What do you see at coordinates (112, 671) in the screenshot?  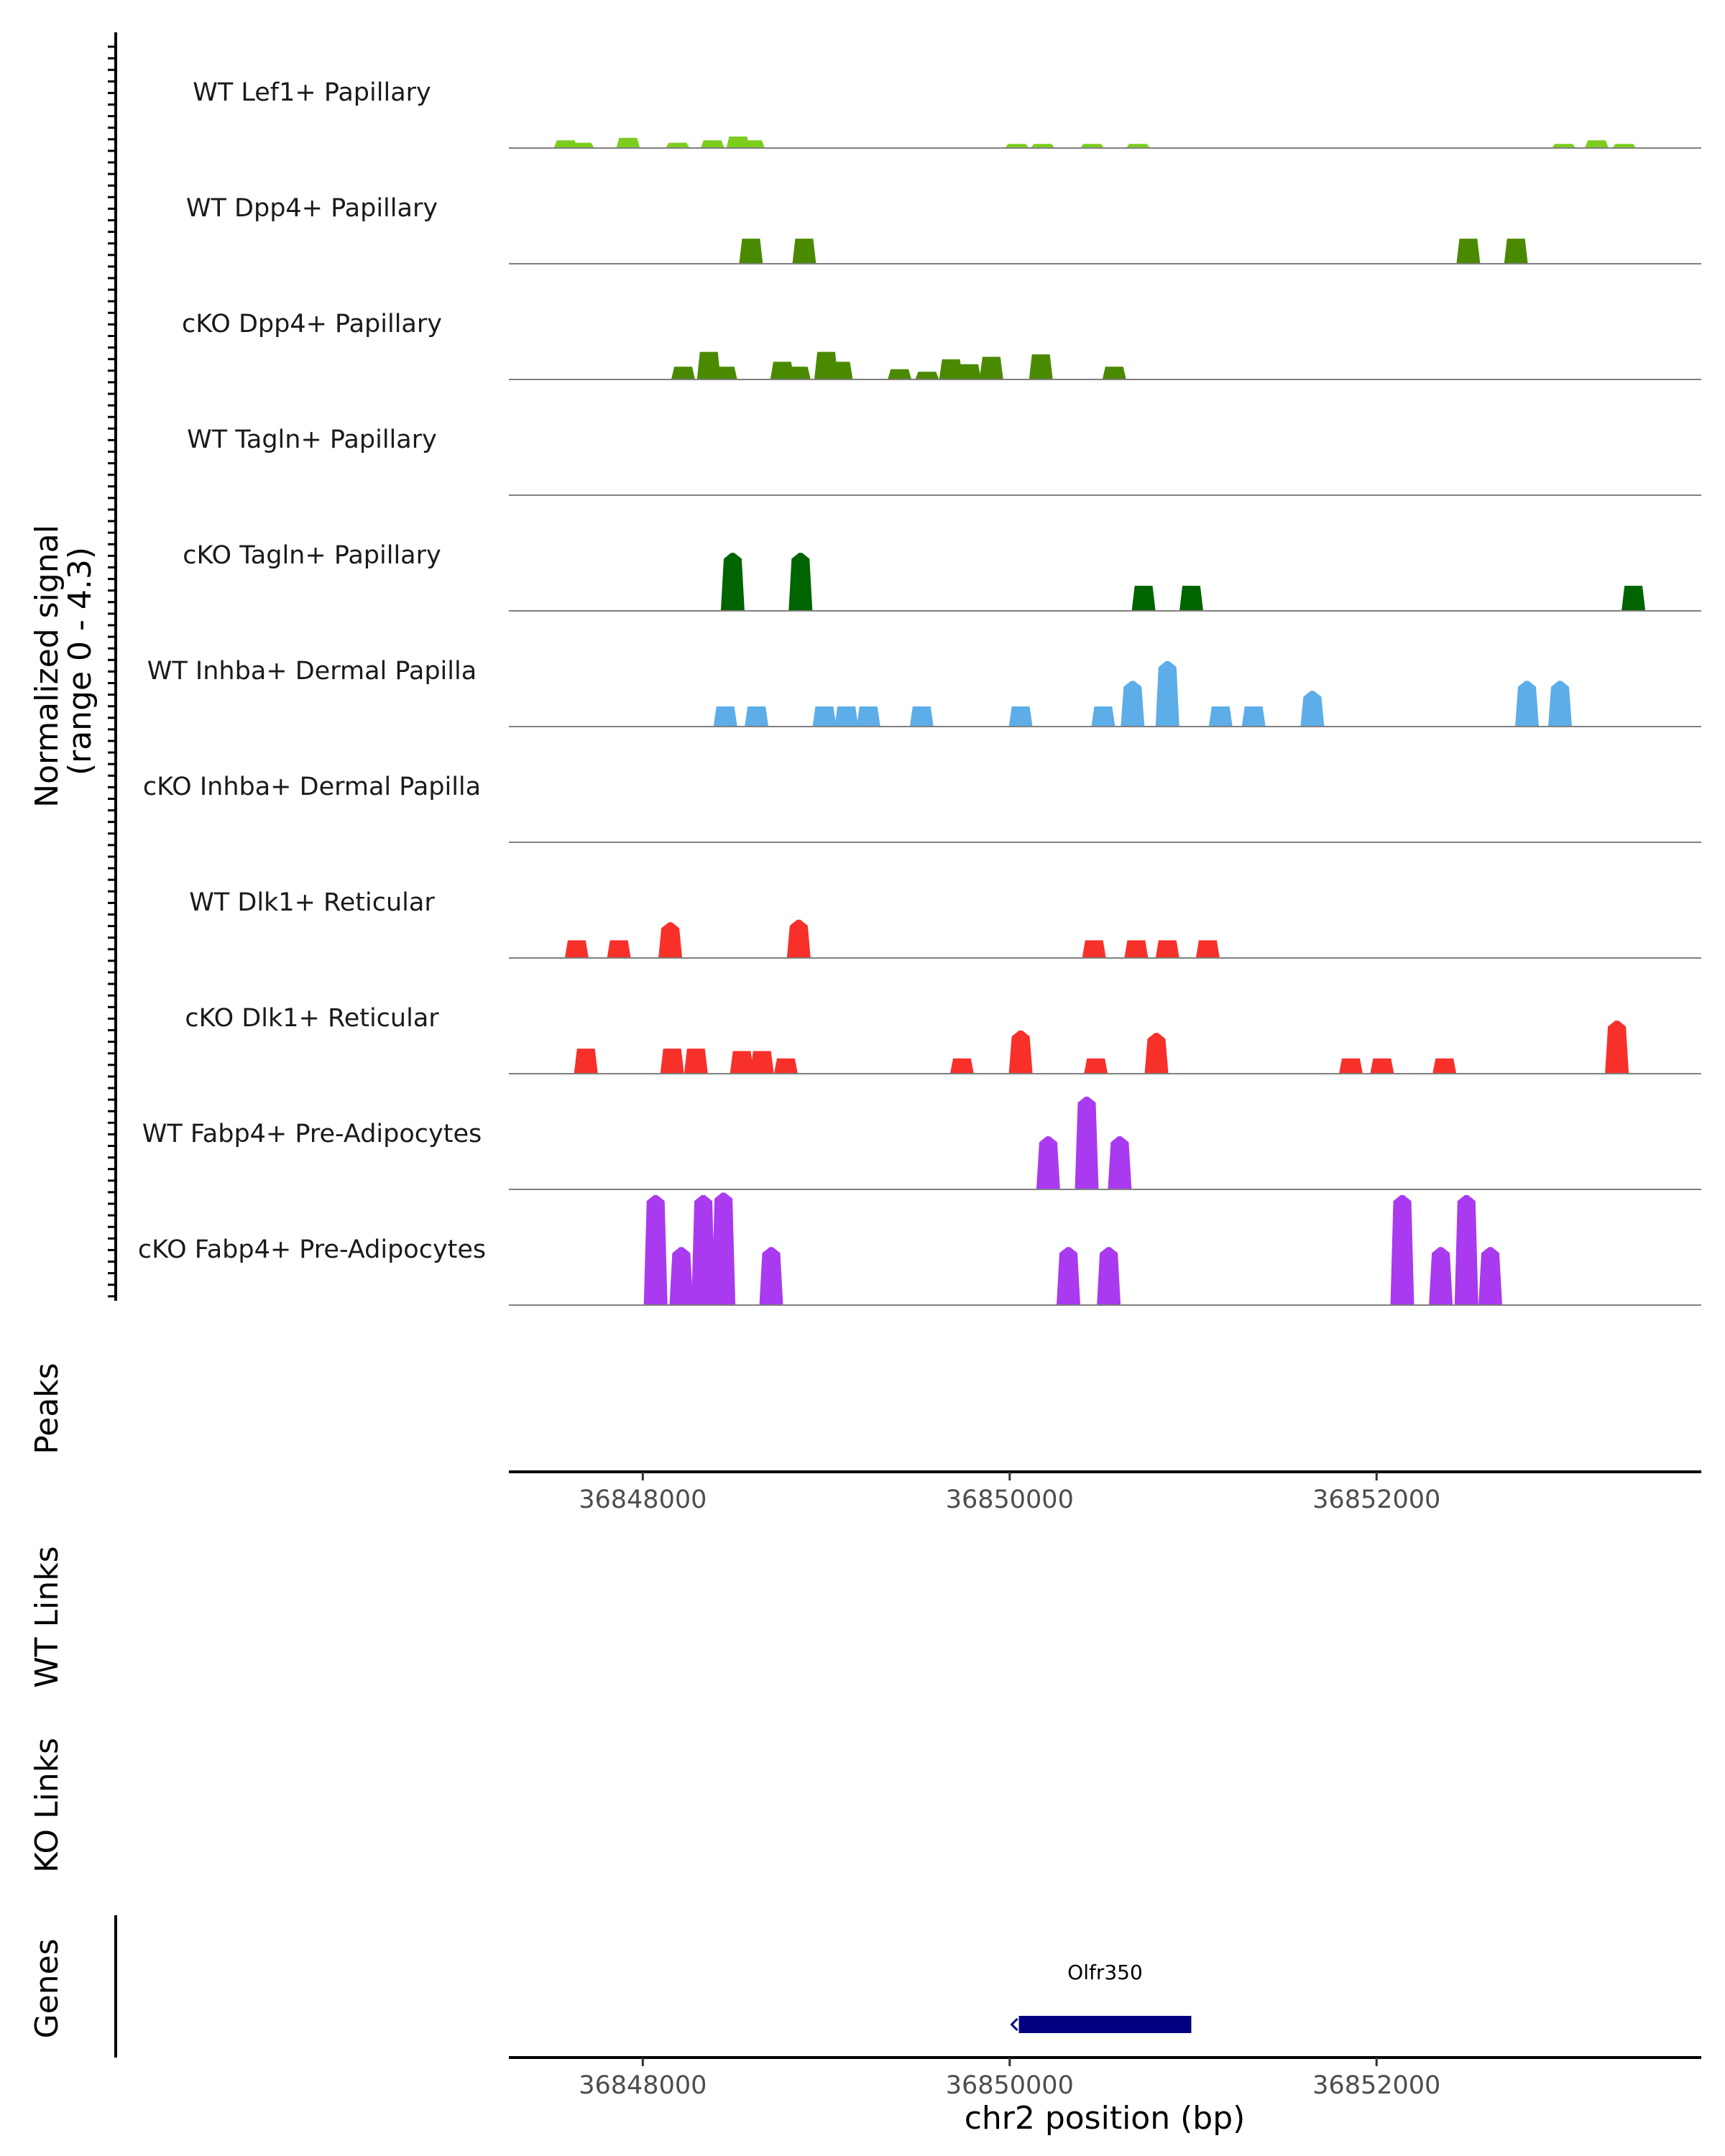 I see `coverage-y-axis-ticks` at bounding box center [112, 671].